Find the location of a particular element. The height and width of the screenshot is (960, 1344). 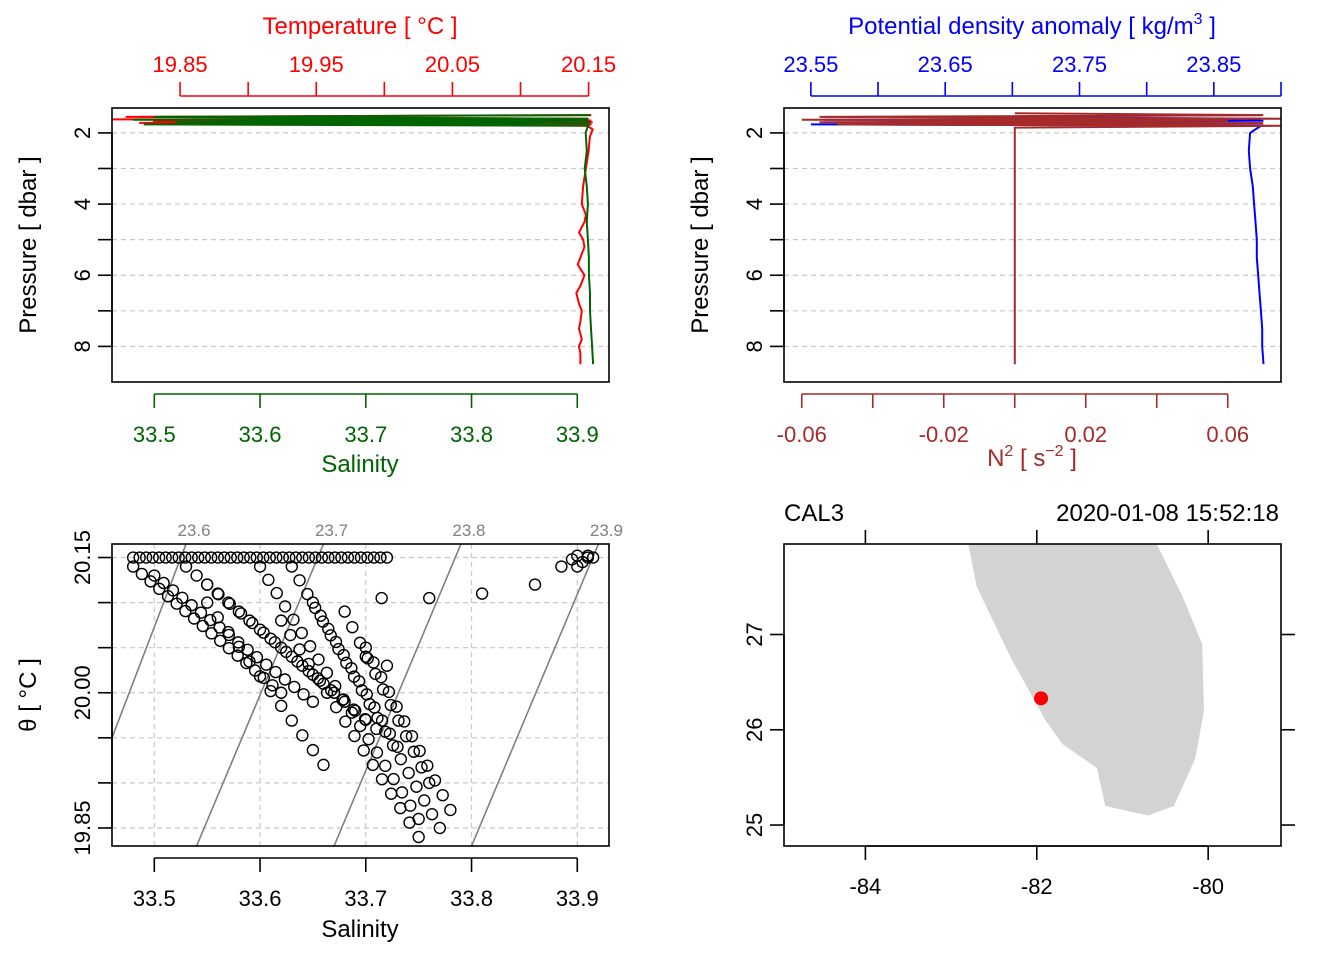

p1-salinity-axis: 33.5 33.6 33.7 33.8 33.9 is located at coordinates (366, 420).